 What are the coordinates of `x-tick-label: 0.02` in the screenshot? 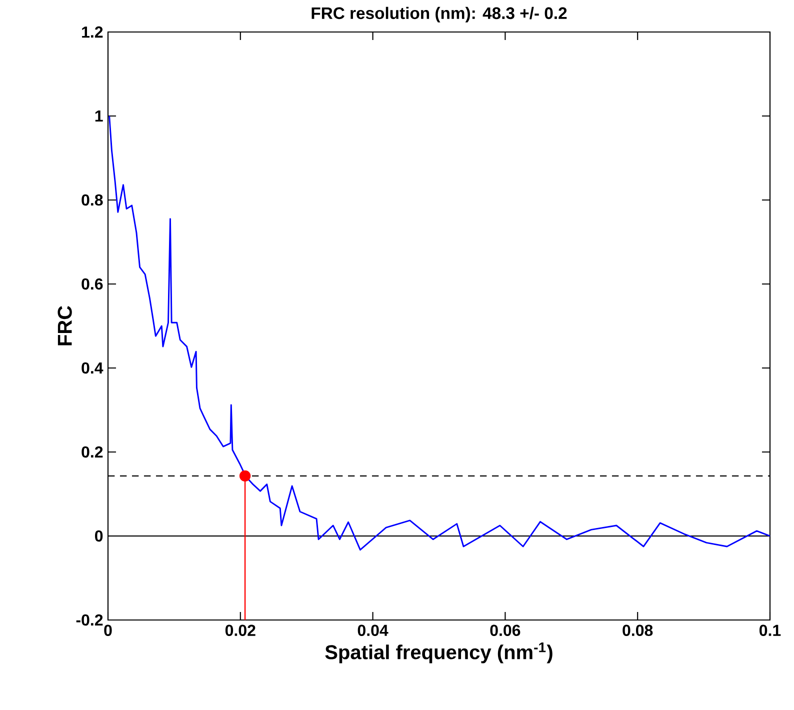 It's located at (240, 630).